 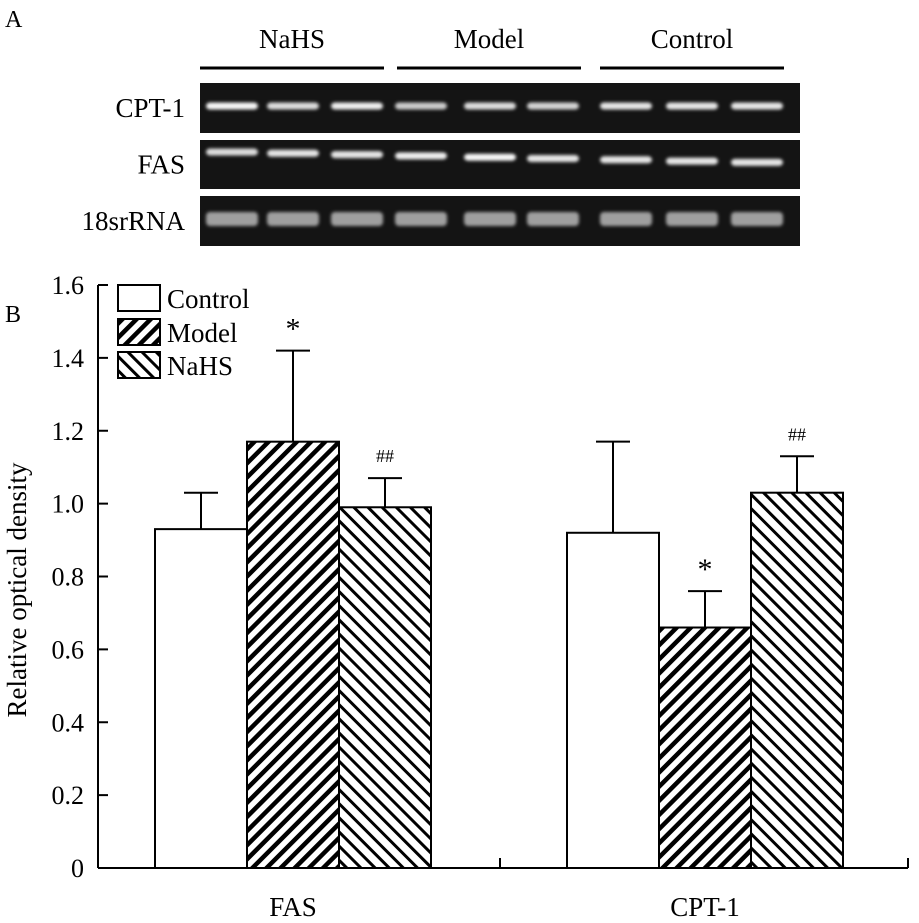 What do you see at coordinates (161, 165) in the screenshot?
I see `gel-row-label: FAS` at bounding box center [161, 165].